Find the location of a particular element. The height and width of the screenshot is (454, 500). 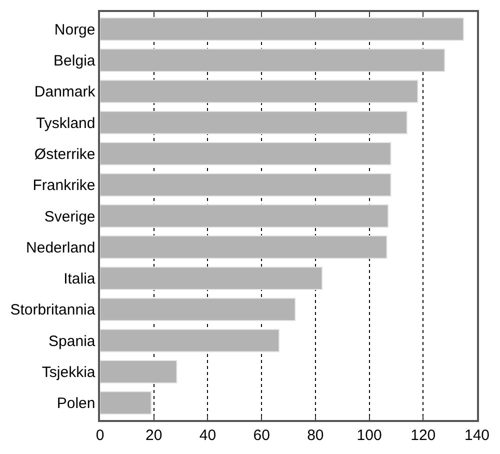

x-tick-label: 0 is located at coordinates (100, 435).